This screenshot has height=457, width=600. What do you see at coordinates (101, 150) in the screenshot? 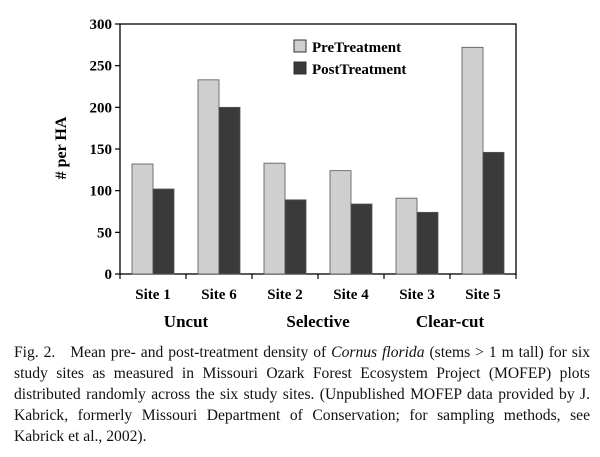
I see `y-tick-label: 150` at bounding box center [101, 150].